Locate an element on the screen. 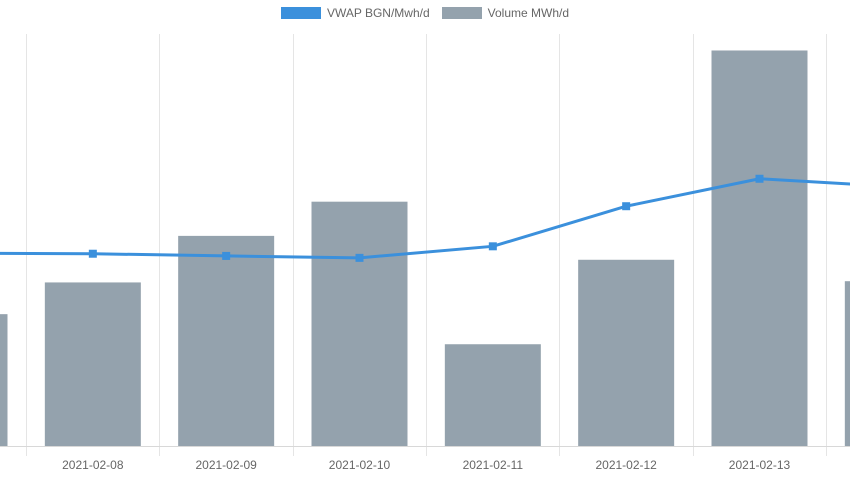 The image size is (850, 480). legend-swatch-volume is located at coordinates (461, 13).